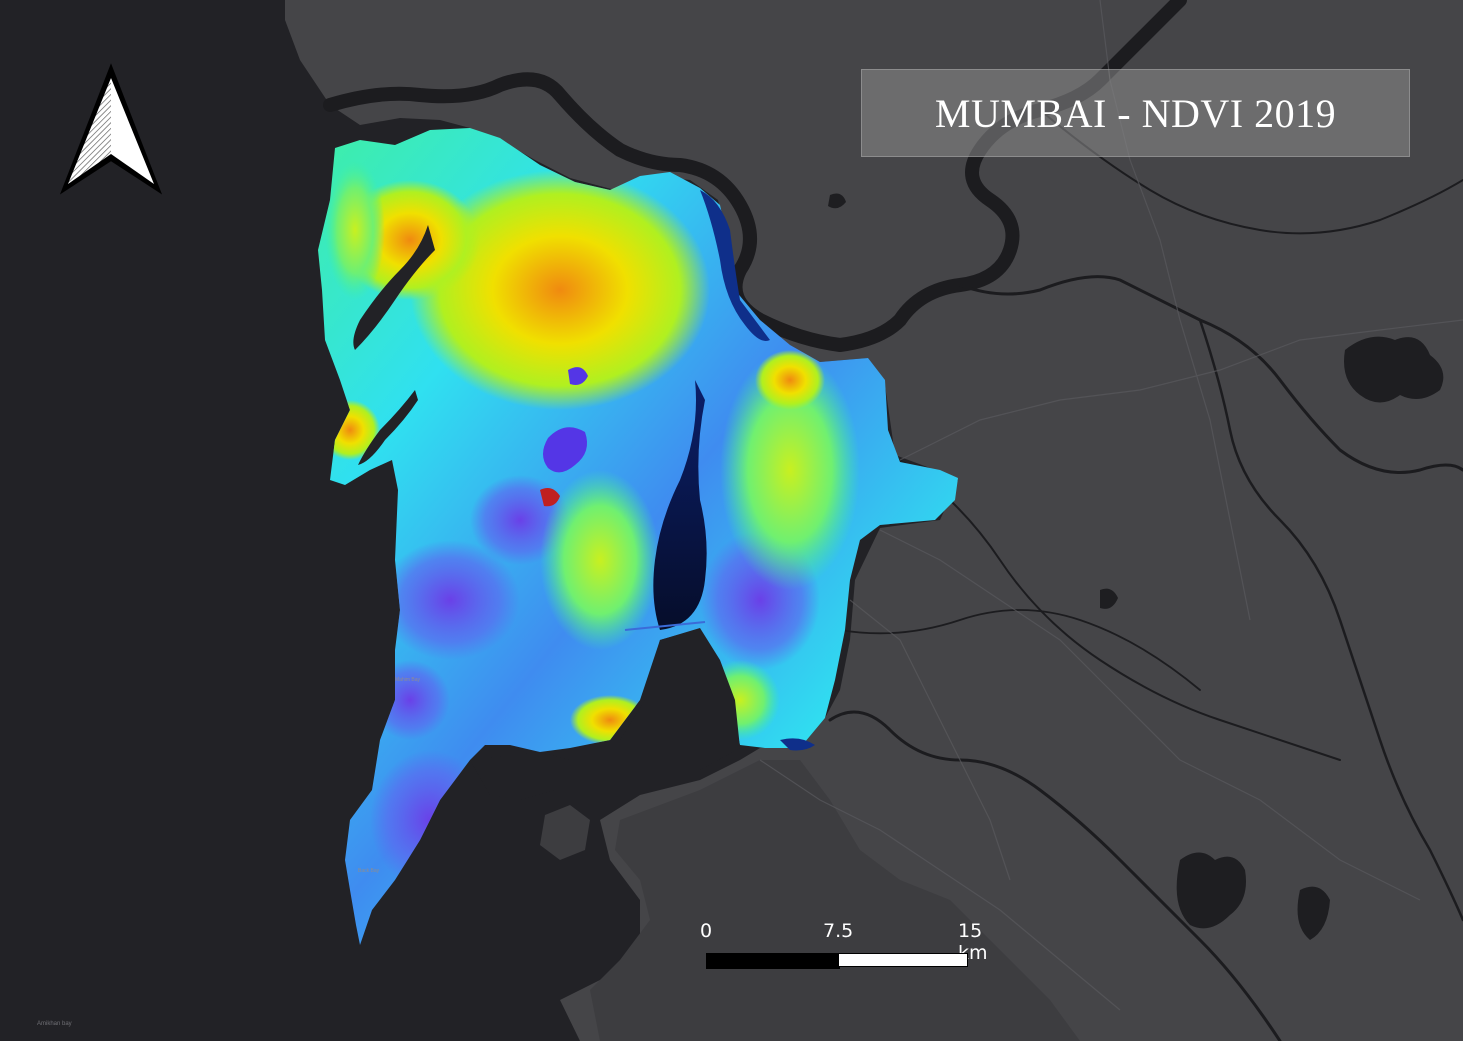 This screenshot has height=1041, width=1463. What do you see at coordinates (565, 832) in the screenshot?
I see `elephanta-island` at bounding box center [565, 832].